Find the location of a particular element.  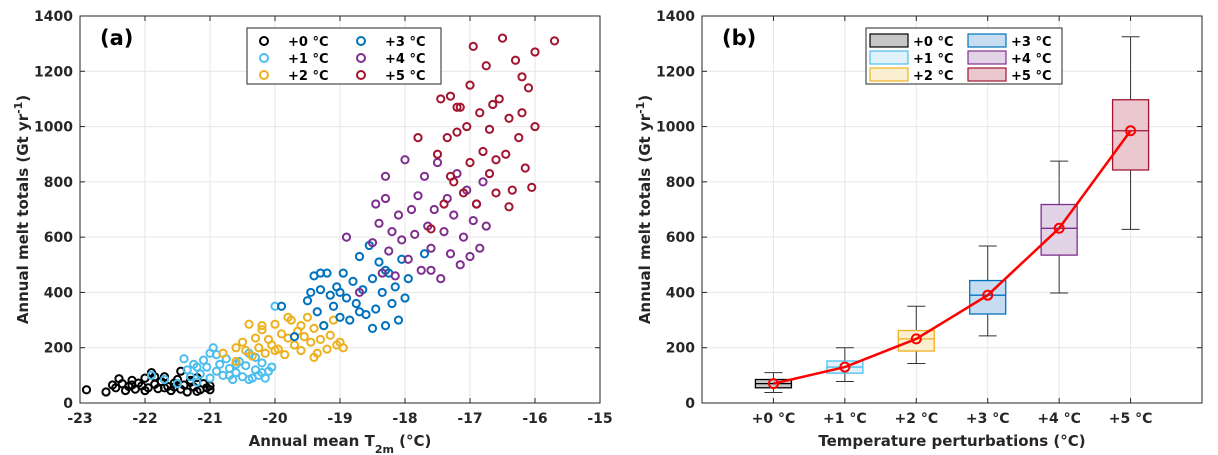

x-tick-label: -17 is located at coordinates (469, 419).